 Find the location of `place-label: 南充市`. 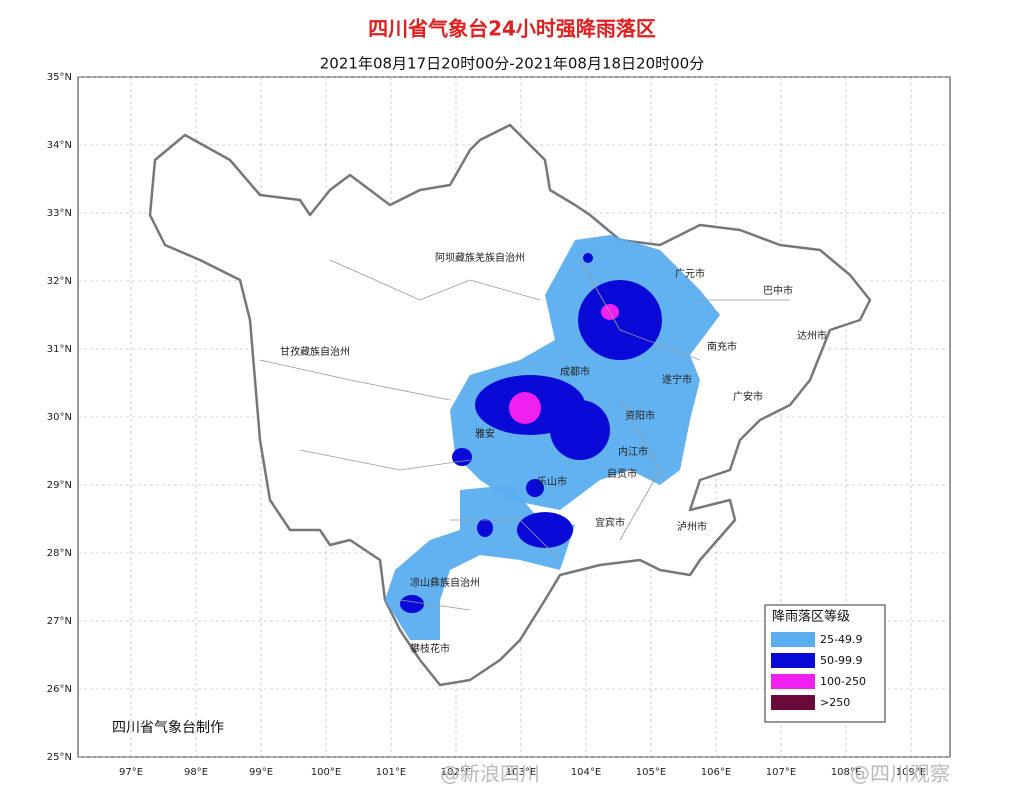

place-label: 南充市 is located at coordinates (722, 346).